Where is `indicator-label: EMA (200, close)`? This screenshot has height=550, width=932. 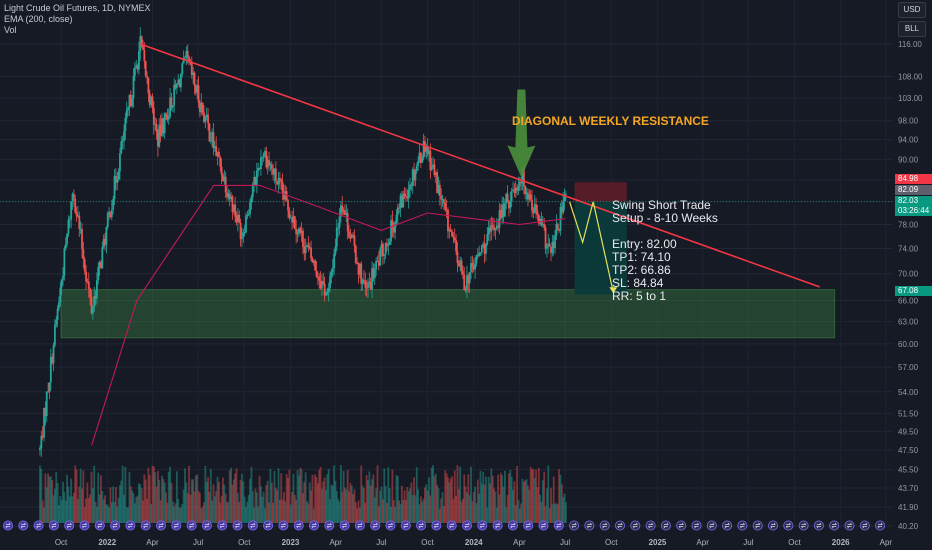
indicator-label: EMA (200, close) is located at coordinates (38, 19).